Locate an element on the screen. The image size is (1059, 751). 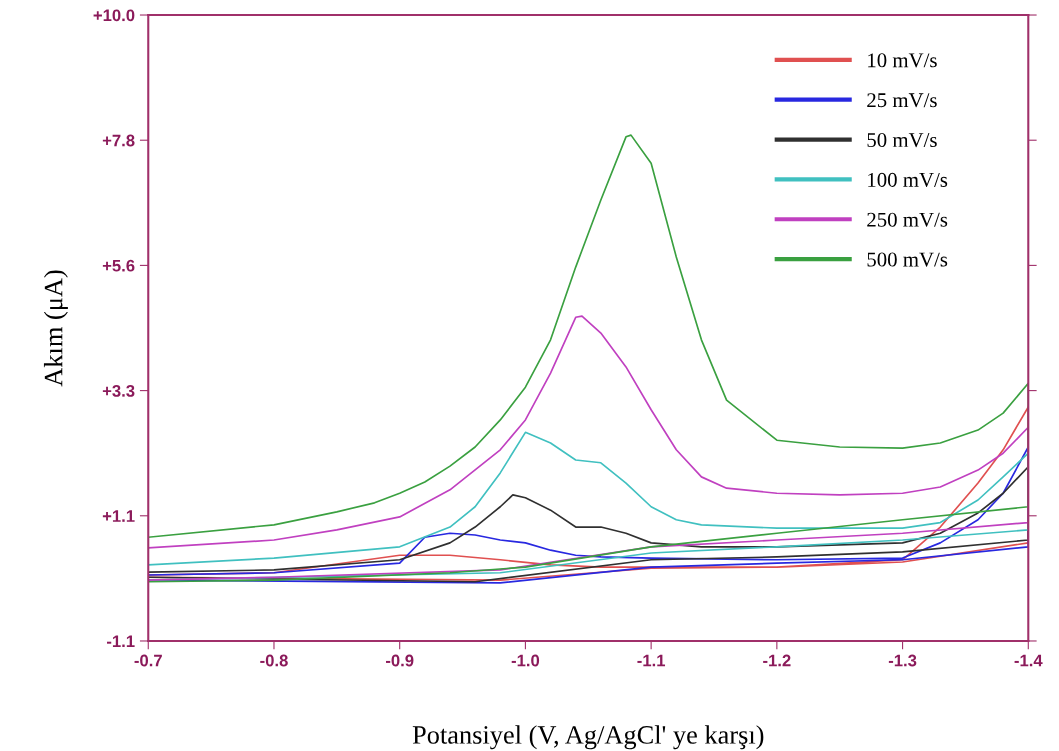
x-tick-label: -0.7 is located at coordinates (148, 660).